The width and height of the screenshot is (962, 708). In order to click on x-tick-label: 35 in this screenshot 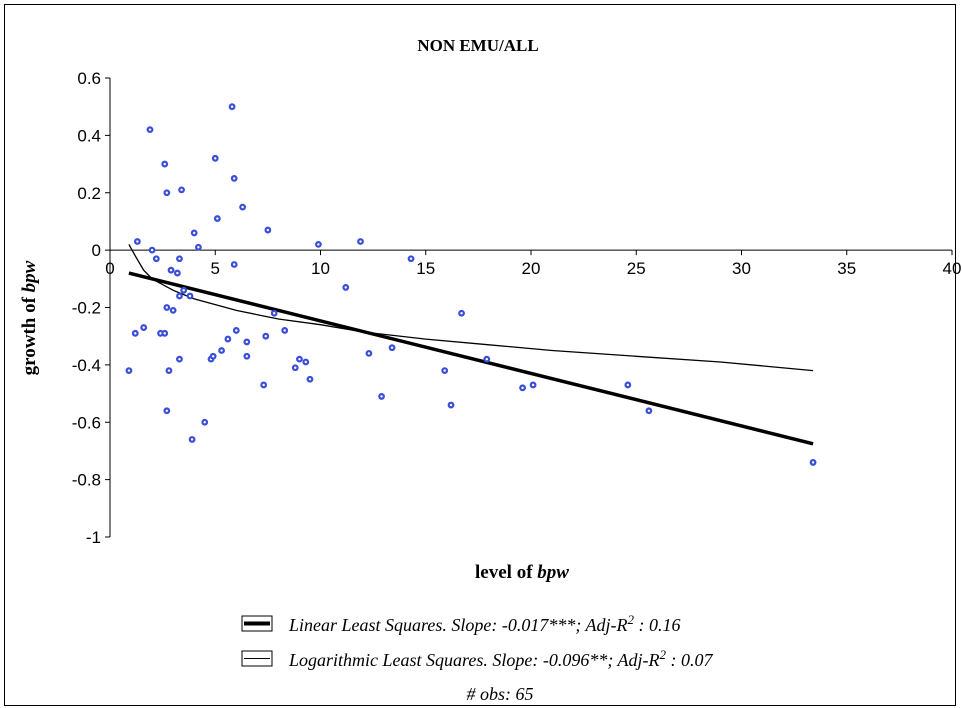, I will do `click(846, 268)`.